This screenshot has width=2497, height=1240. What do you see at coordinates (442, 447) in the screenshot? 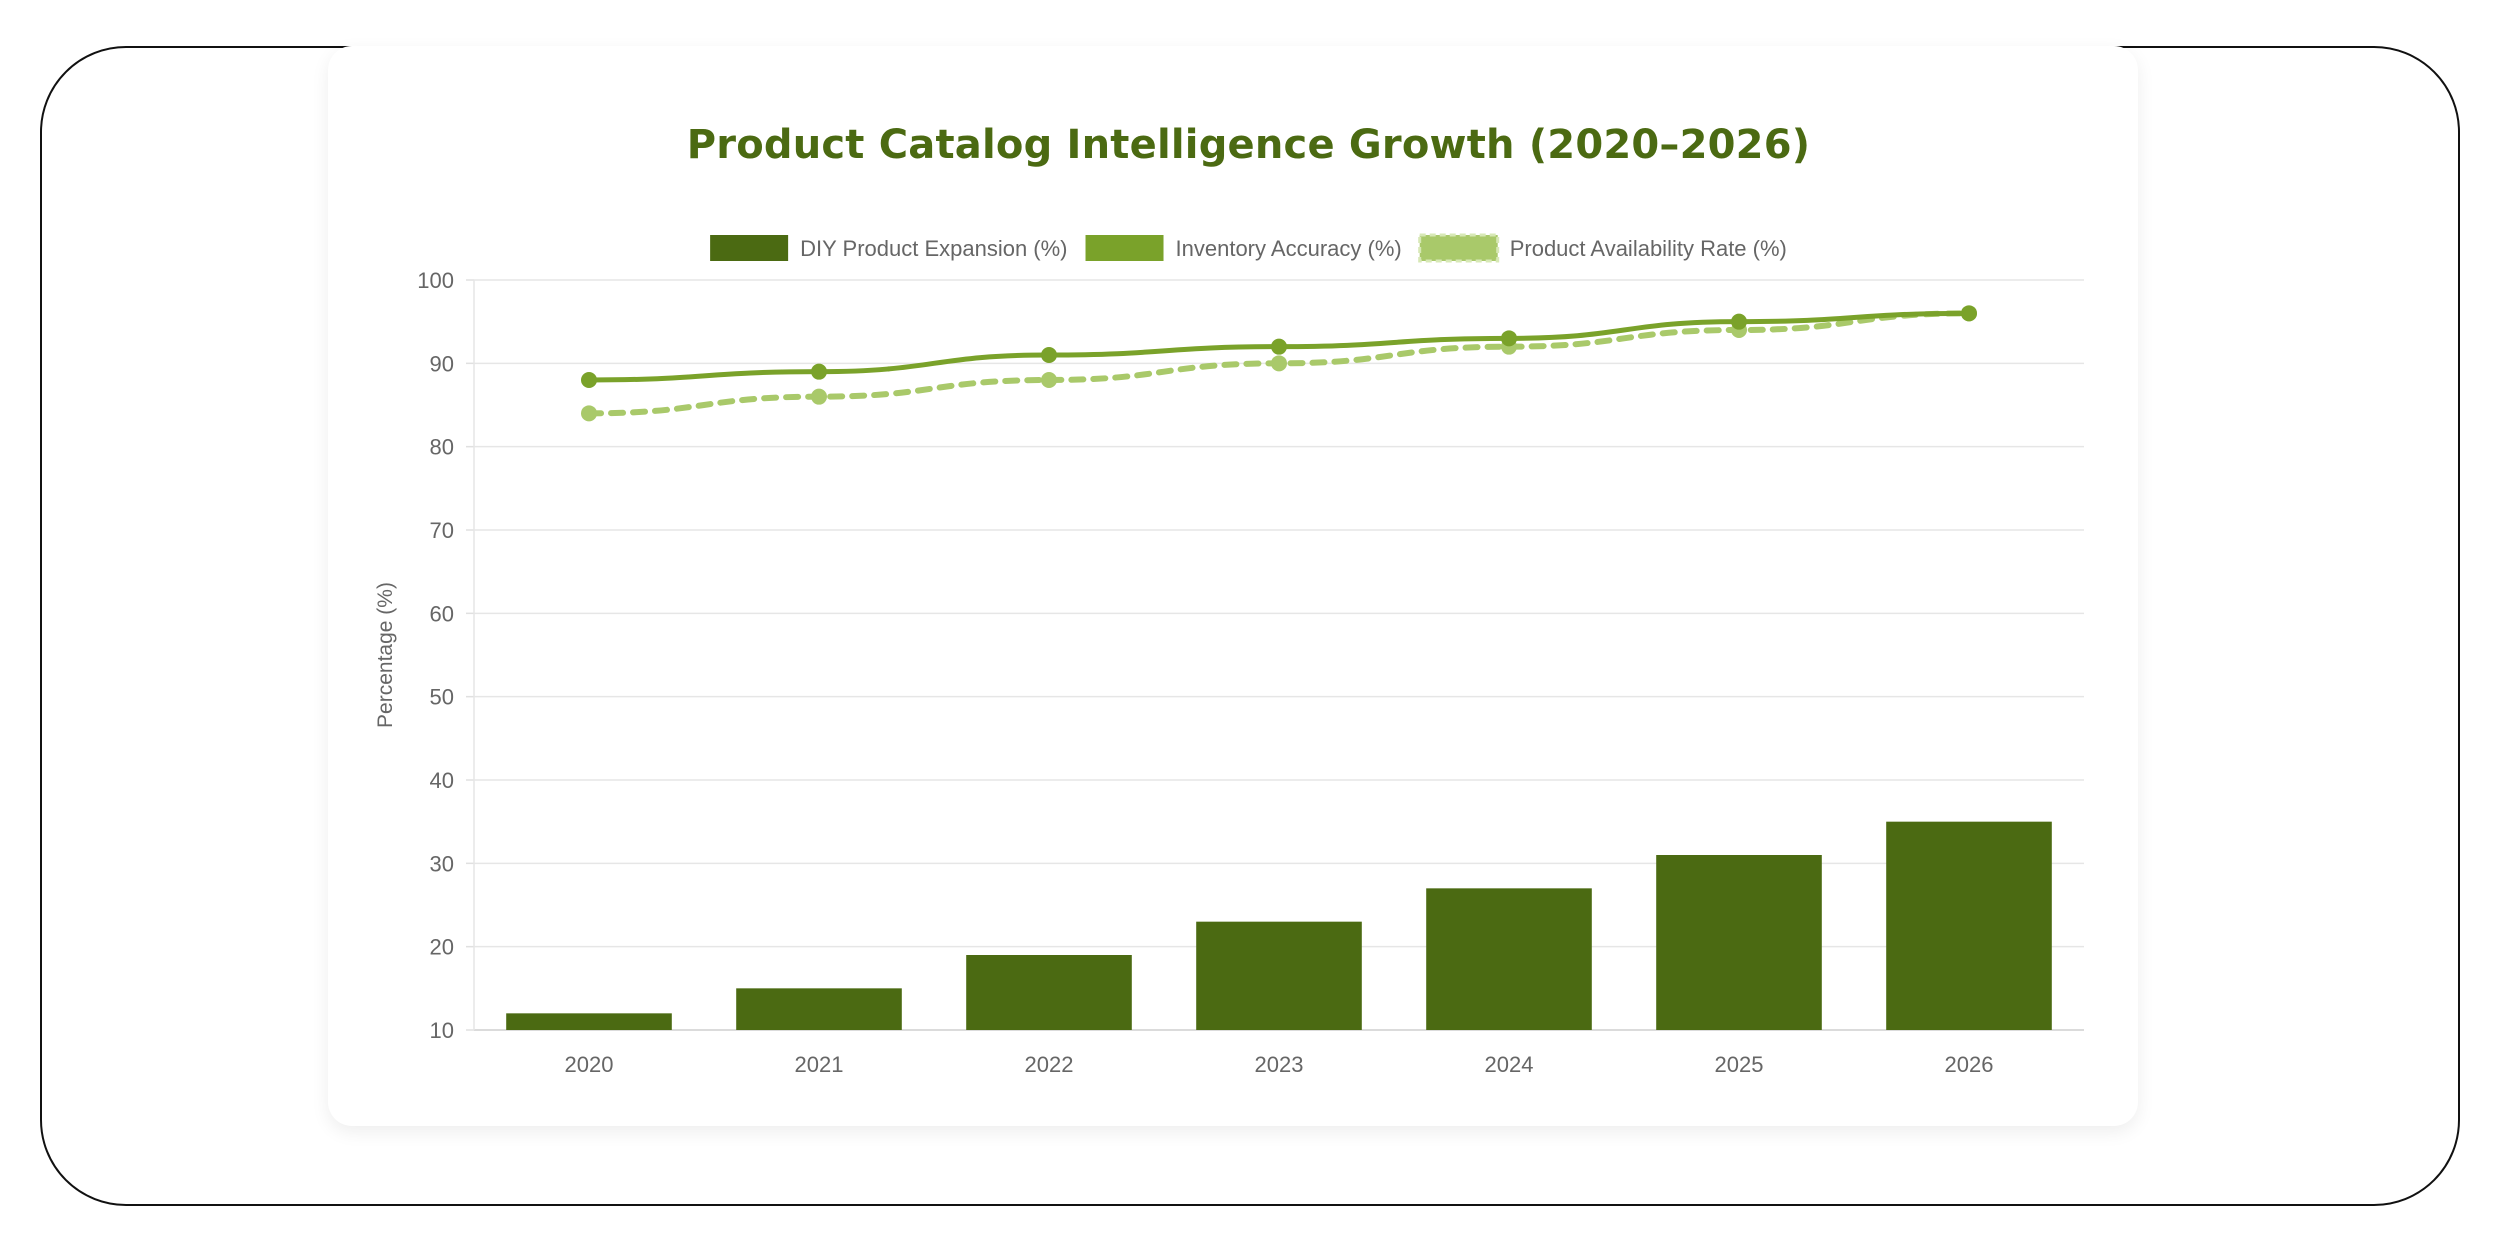
I see `y-tick-label: 80` at bounding box center [442, 447].